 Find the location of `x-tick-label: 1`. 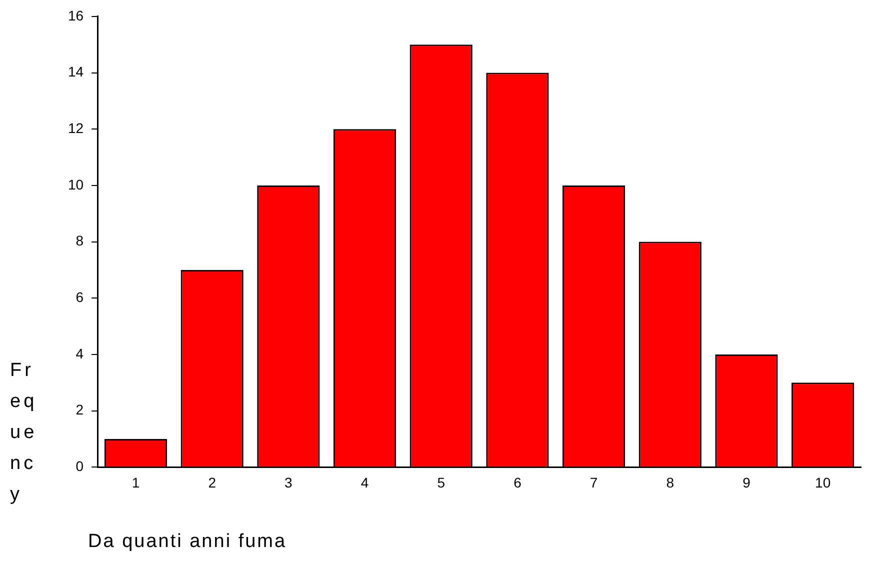

x-tick-label: 1 is located at coordinates (136, 482).